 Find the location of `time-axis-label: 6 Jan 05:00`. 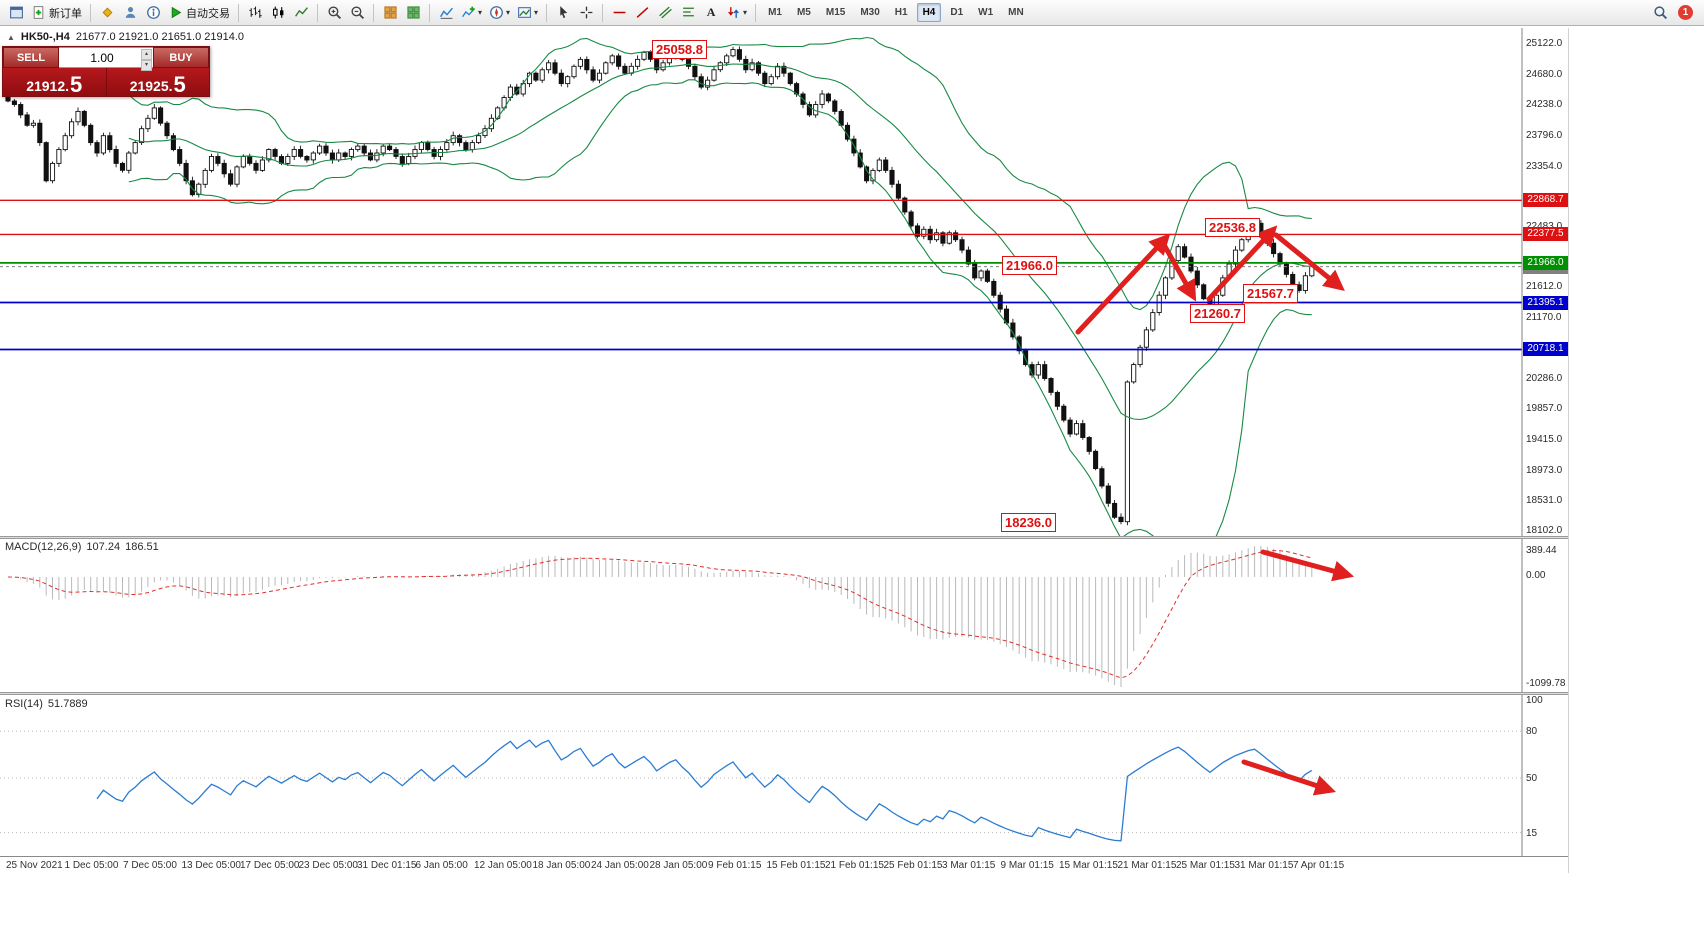

time-axis-label: 6 Jan 05:00 is located at coordinates (441, 865).